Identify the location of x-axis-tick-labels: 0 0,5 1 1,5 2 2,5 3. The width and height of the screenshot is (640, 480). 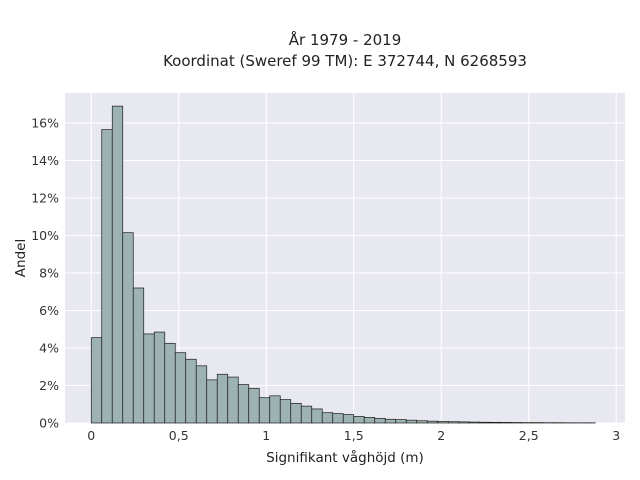
(353, 435).